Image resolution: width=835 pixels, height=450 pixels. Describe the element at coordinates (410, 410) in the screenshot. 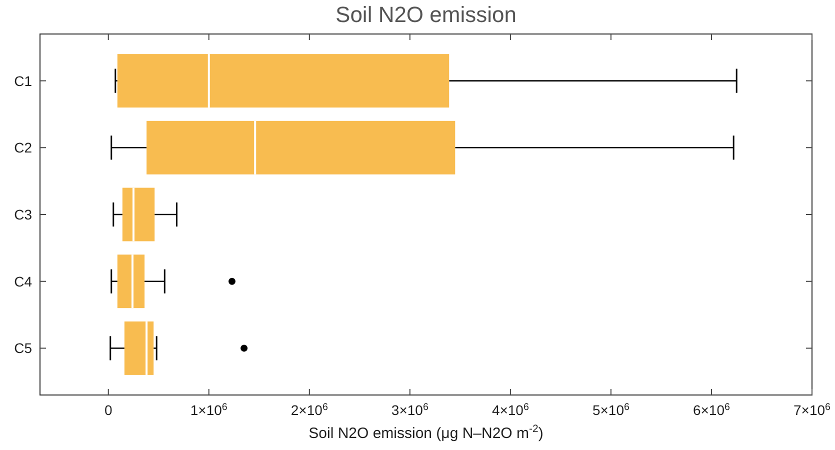

I see `x-tick-label: 3×10$^{6}$` at that location.